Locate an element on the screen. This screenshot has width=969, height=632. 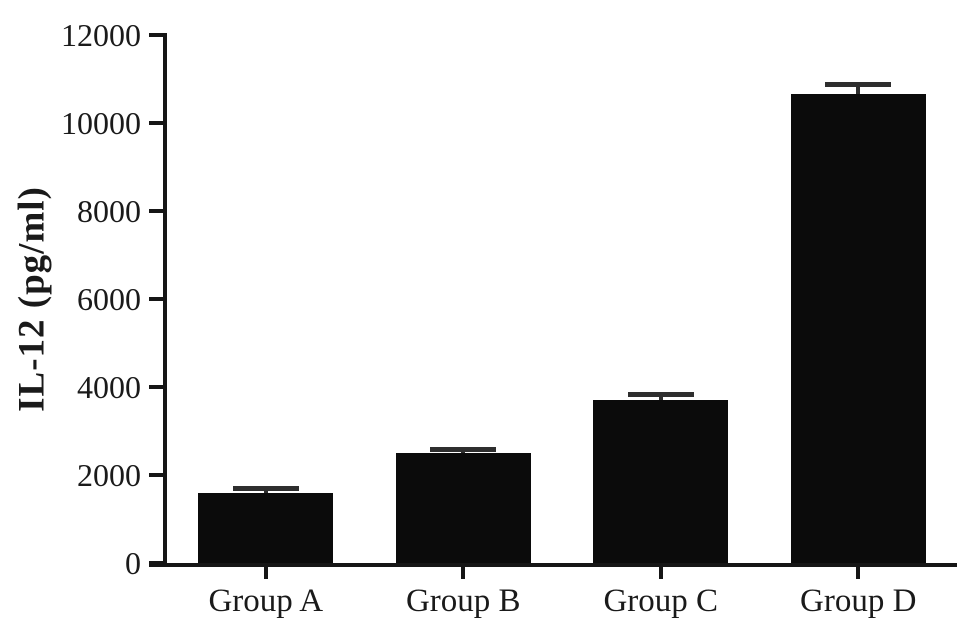
y-tick-label: 2000 is located at coordinates (109, 475).